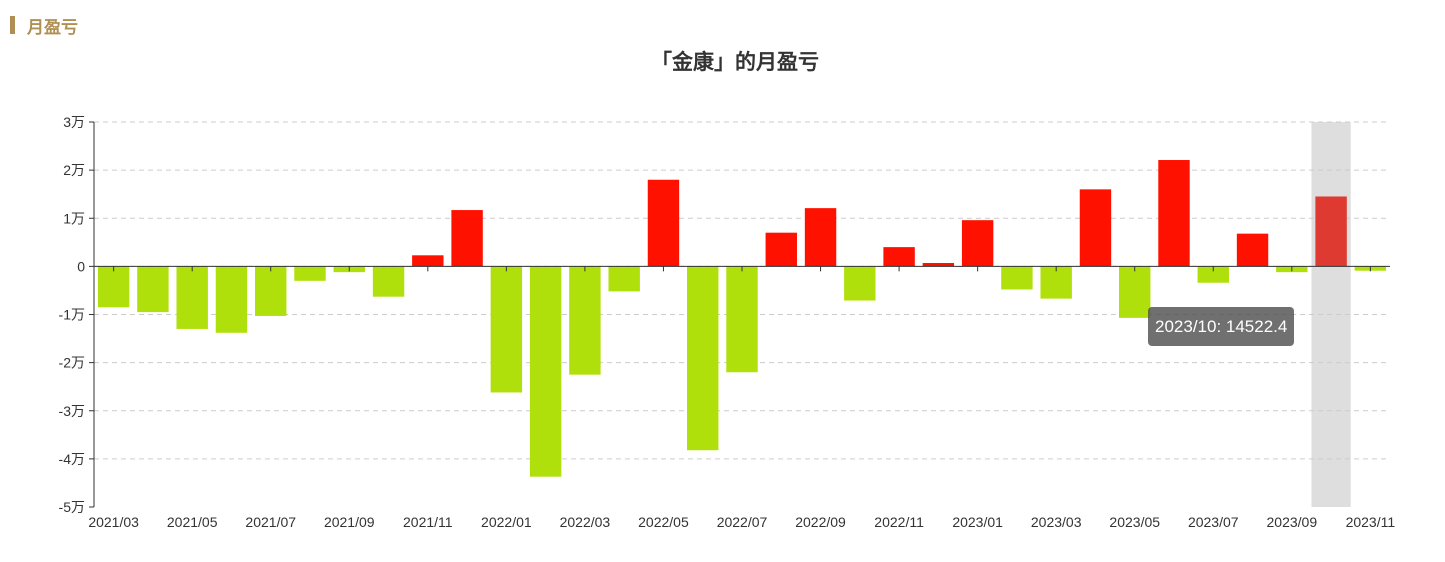 Image resolution: width=1445 pixels, height=562 pixels. Describe the element at coordinates (52, 27) in the screenshot. I see `section-title: 月盈亏` at that location.